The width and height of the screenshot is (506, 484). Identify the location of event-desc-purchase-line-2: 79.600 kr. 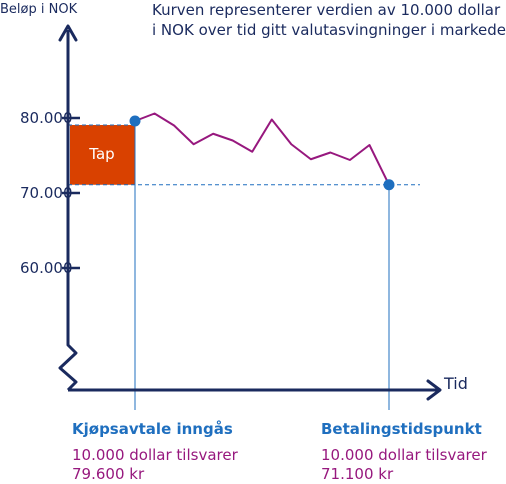
(108, 474).